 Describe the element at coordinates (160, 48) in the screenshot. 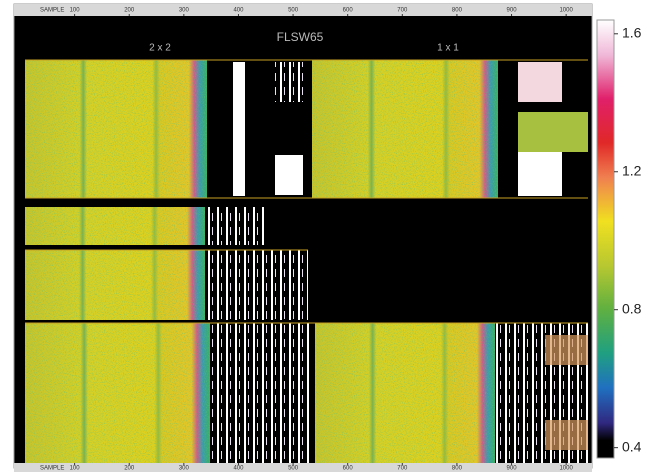

I see `panel-label: 2 x 2` at that location.